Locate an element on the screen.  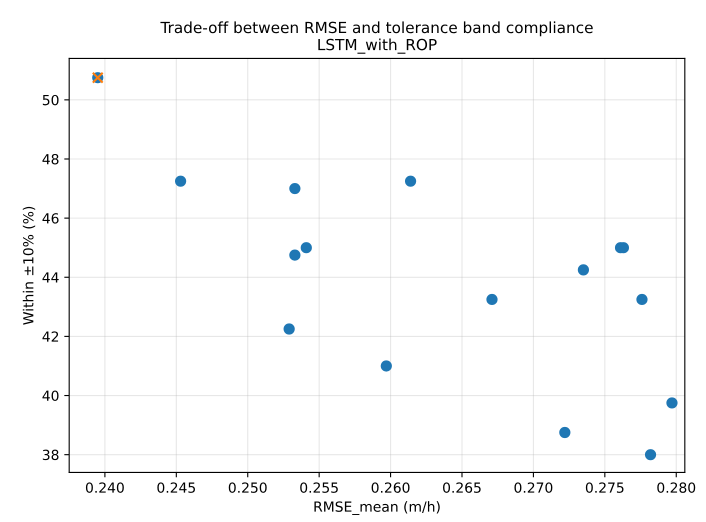
x-tick-label: 0.260 is located at coordinates (391, 487).